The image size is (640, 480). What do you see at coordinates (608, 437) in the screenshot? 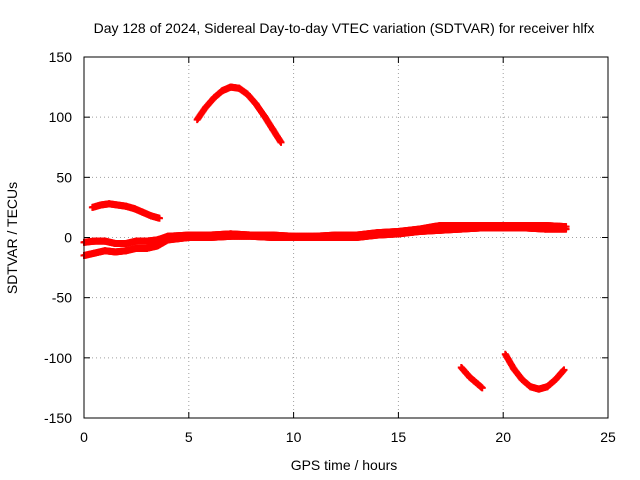
I see `x-tick-label: 25` at bounding box center [608, 437].